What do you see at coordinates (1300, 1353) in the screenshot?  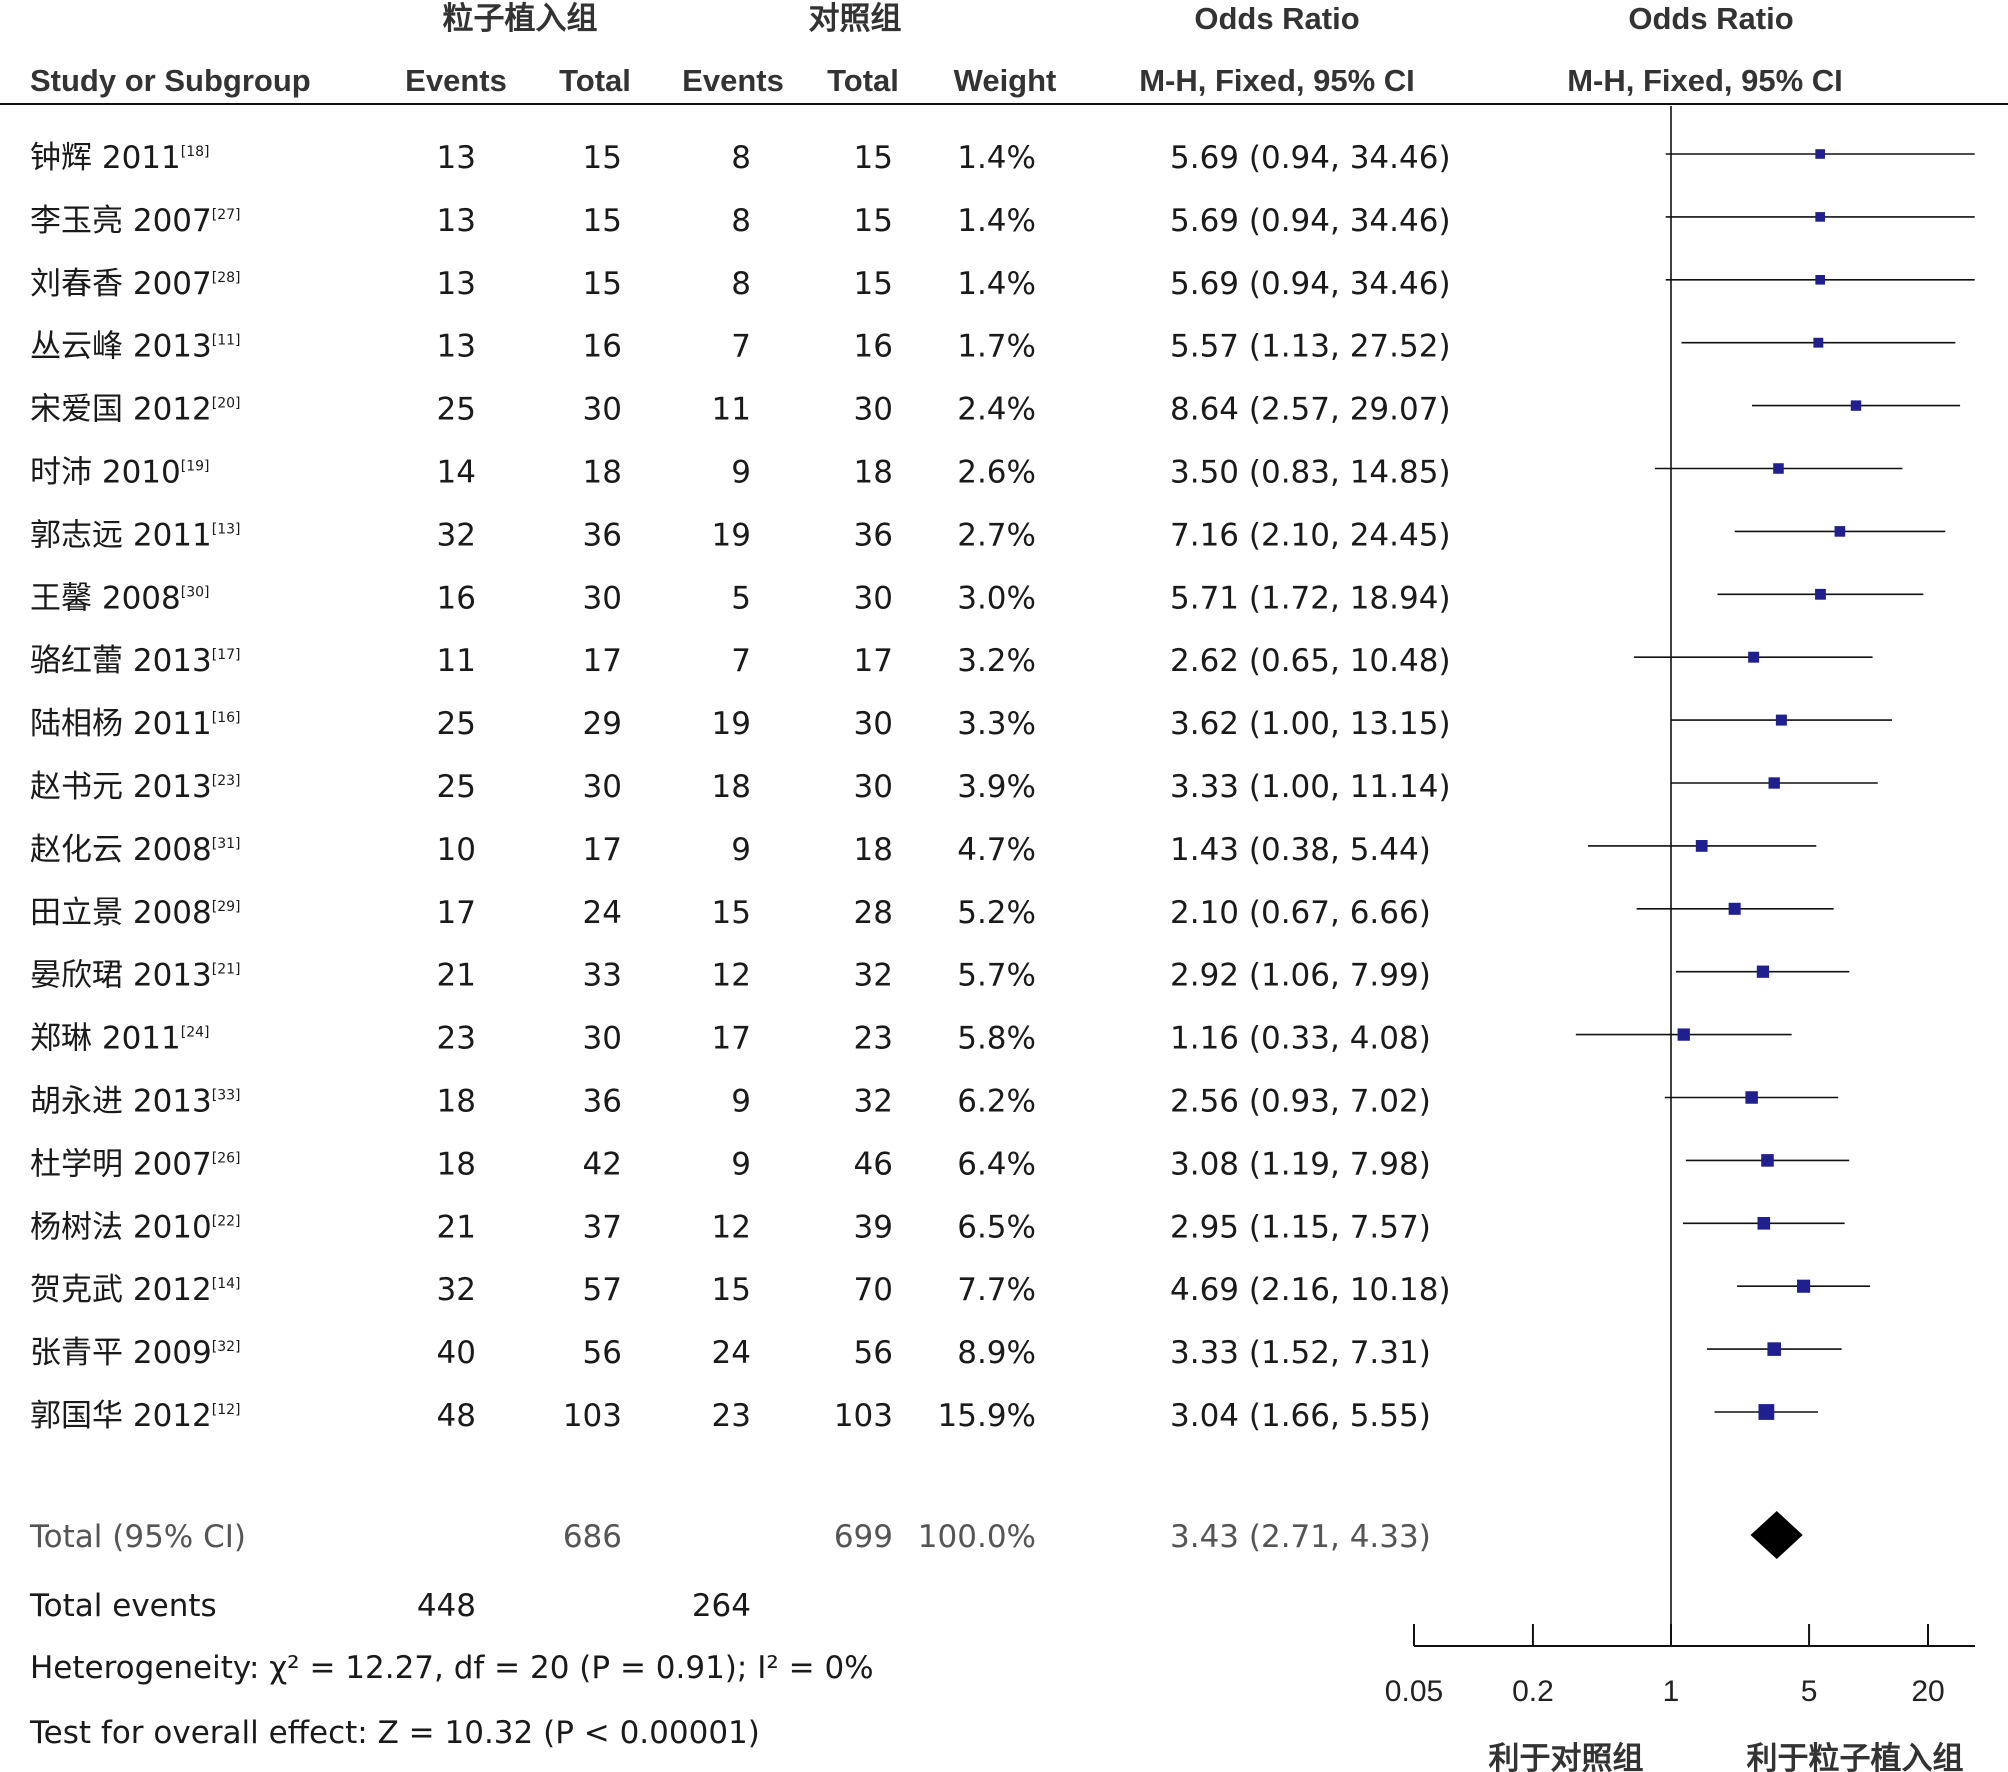 I see `odds-ratio-cell: 3.33 (1.52, 7.31)` at bounding box center [1300, 1353].